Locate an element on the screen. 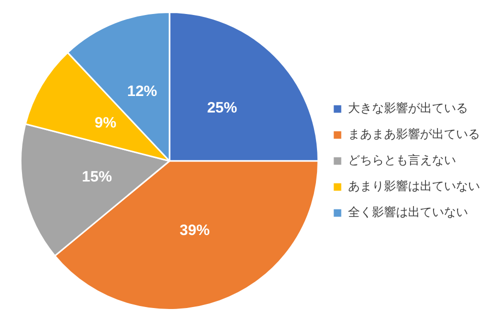 This screenshot has width=500, height=322. data-label: 25% is located at coordinates (222, 108).